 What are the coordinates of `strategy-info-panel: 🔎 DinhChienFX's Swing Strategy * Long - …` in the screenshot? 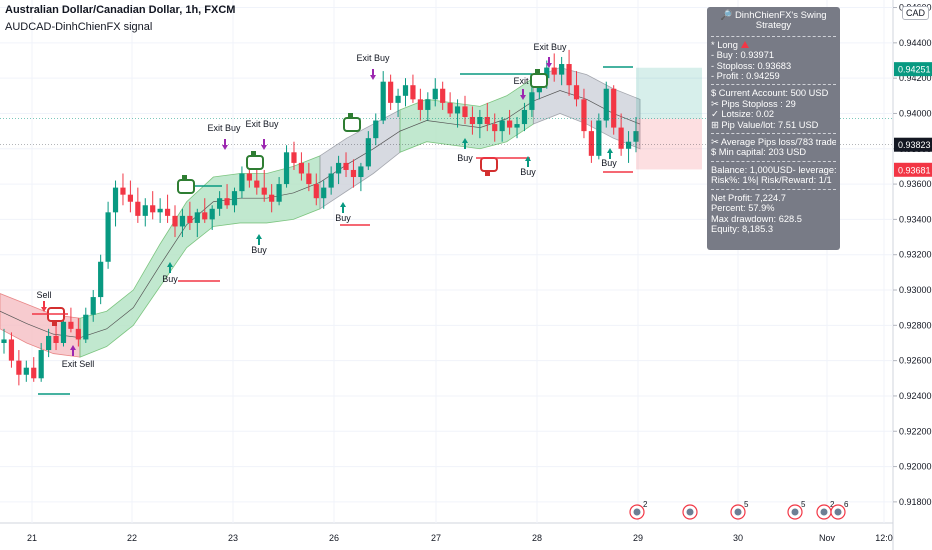 It's located at (773, 128).